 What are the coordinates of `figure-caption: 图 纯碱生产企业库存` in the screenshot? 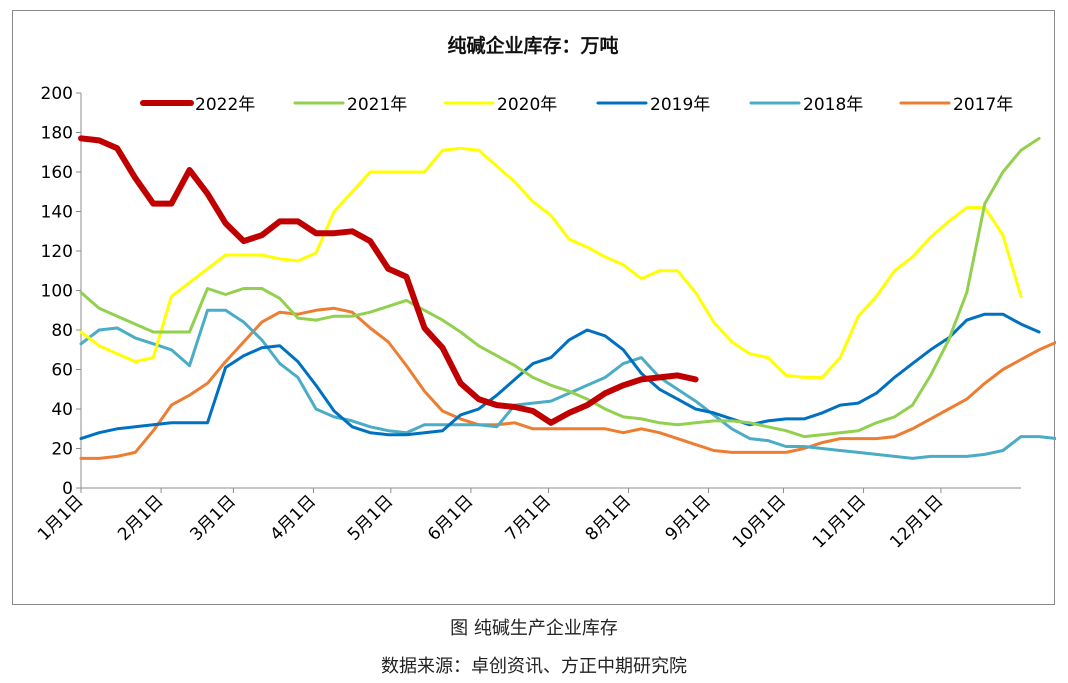 It's located at (534, 628).